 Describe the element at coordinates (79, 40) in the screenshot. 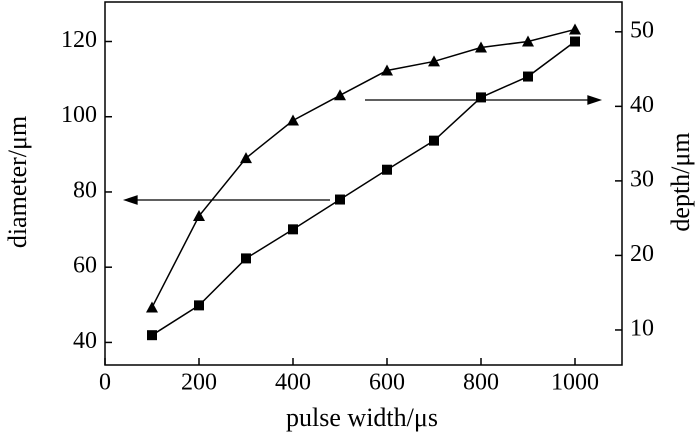

I see `y-tick-label: 120` at that location.